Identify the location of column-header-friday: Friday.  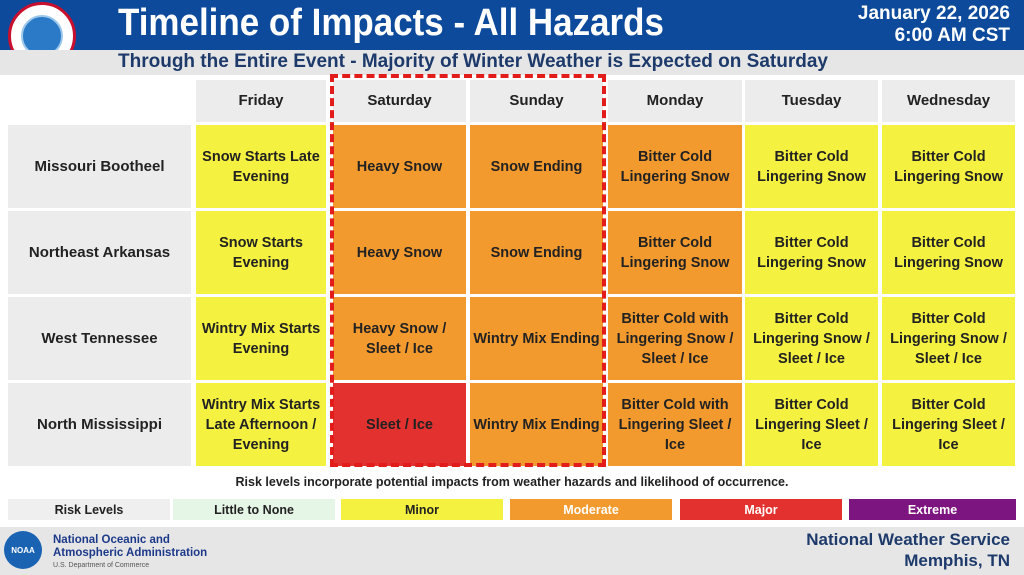
(261, 101).